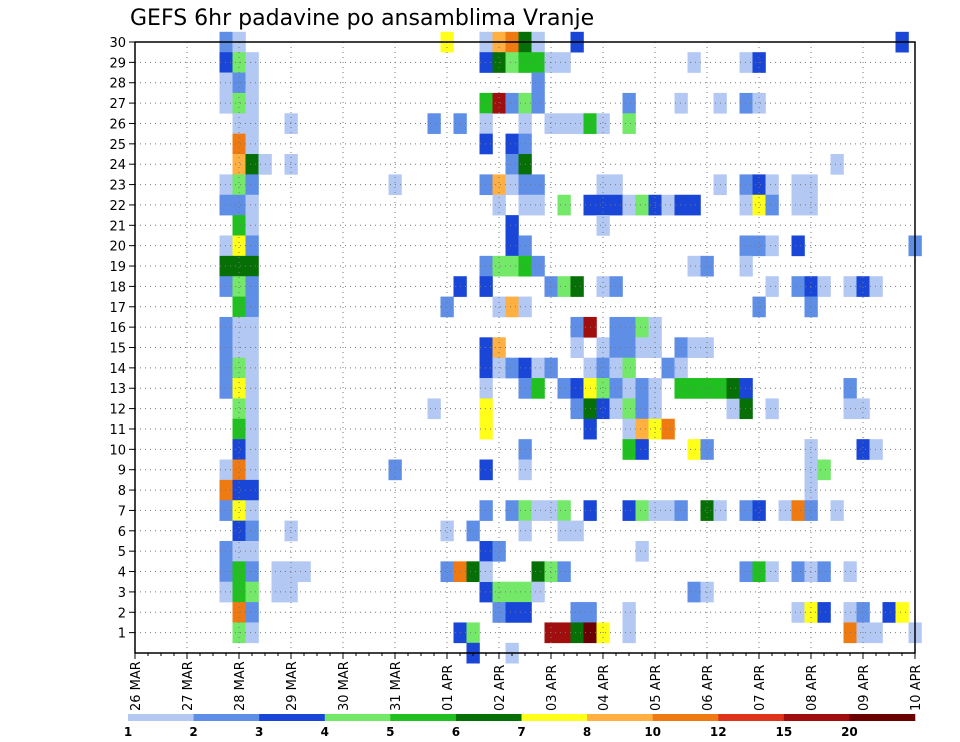  I want to click on y-tick-label: 8, so click(122, 491).